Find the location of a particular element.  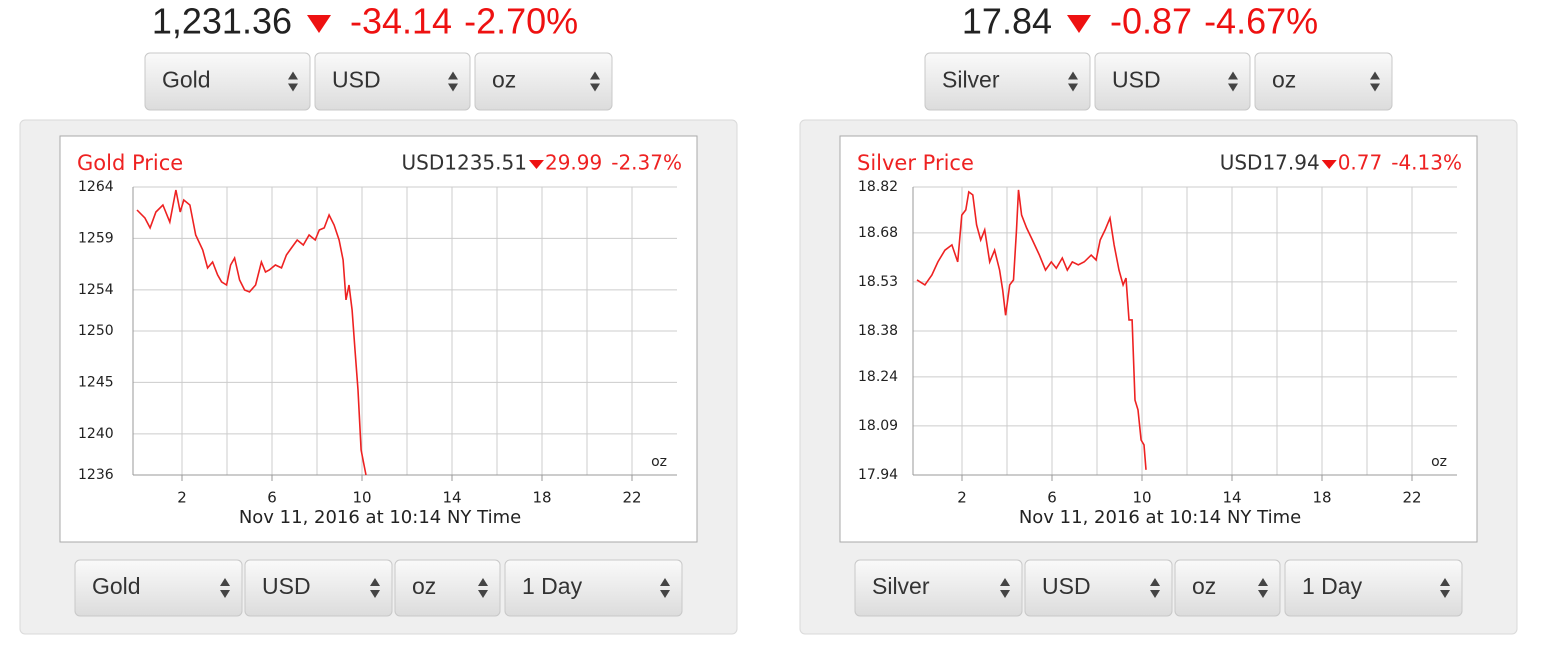

y-tick-label: 18.82 is located at coordinates (878, 187).